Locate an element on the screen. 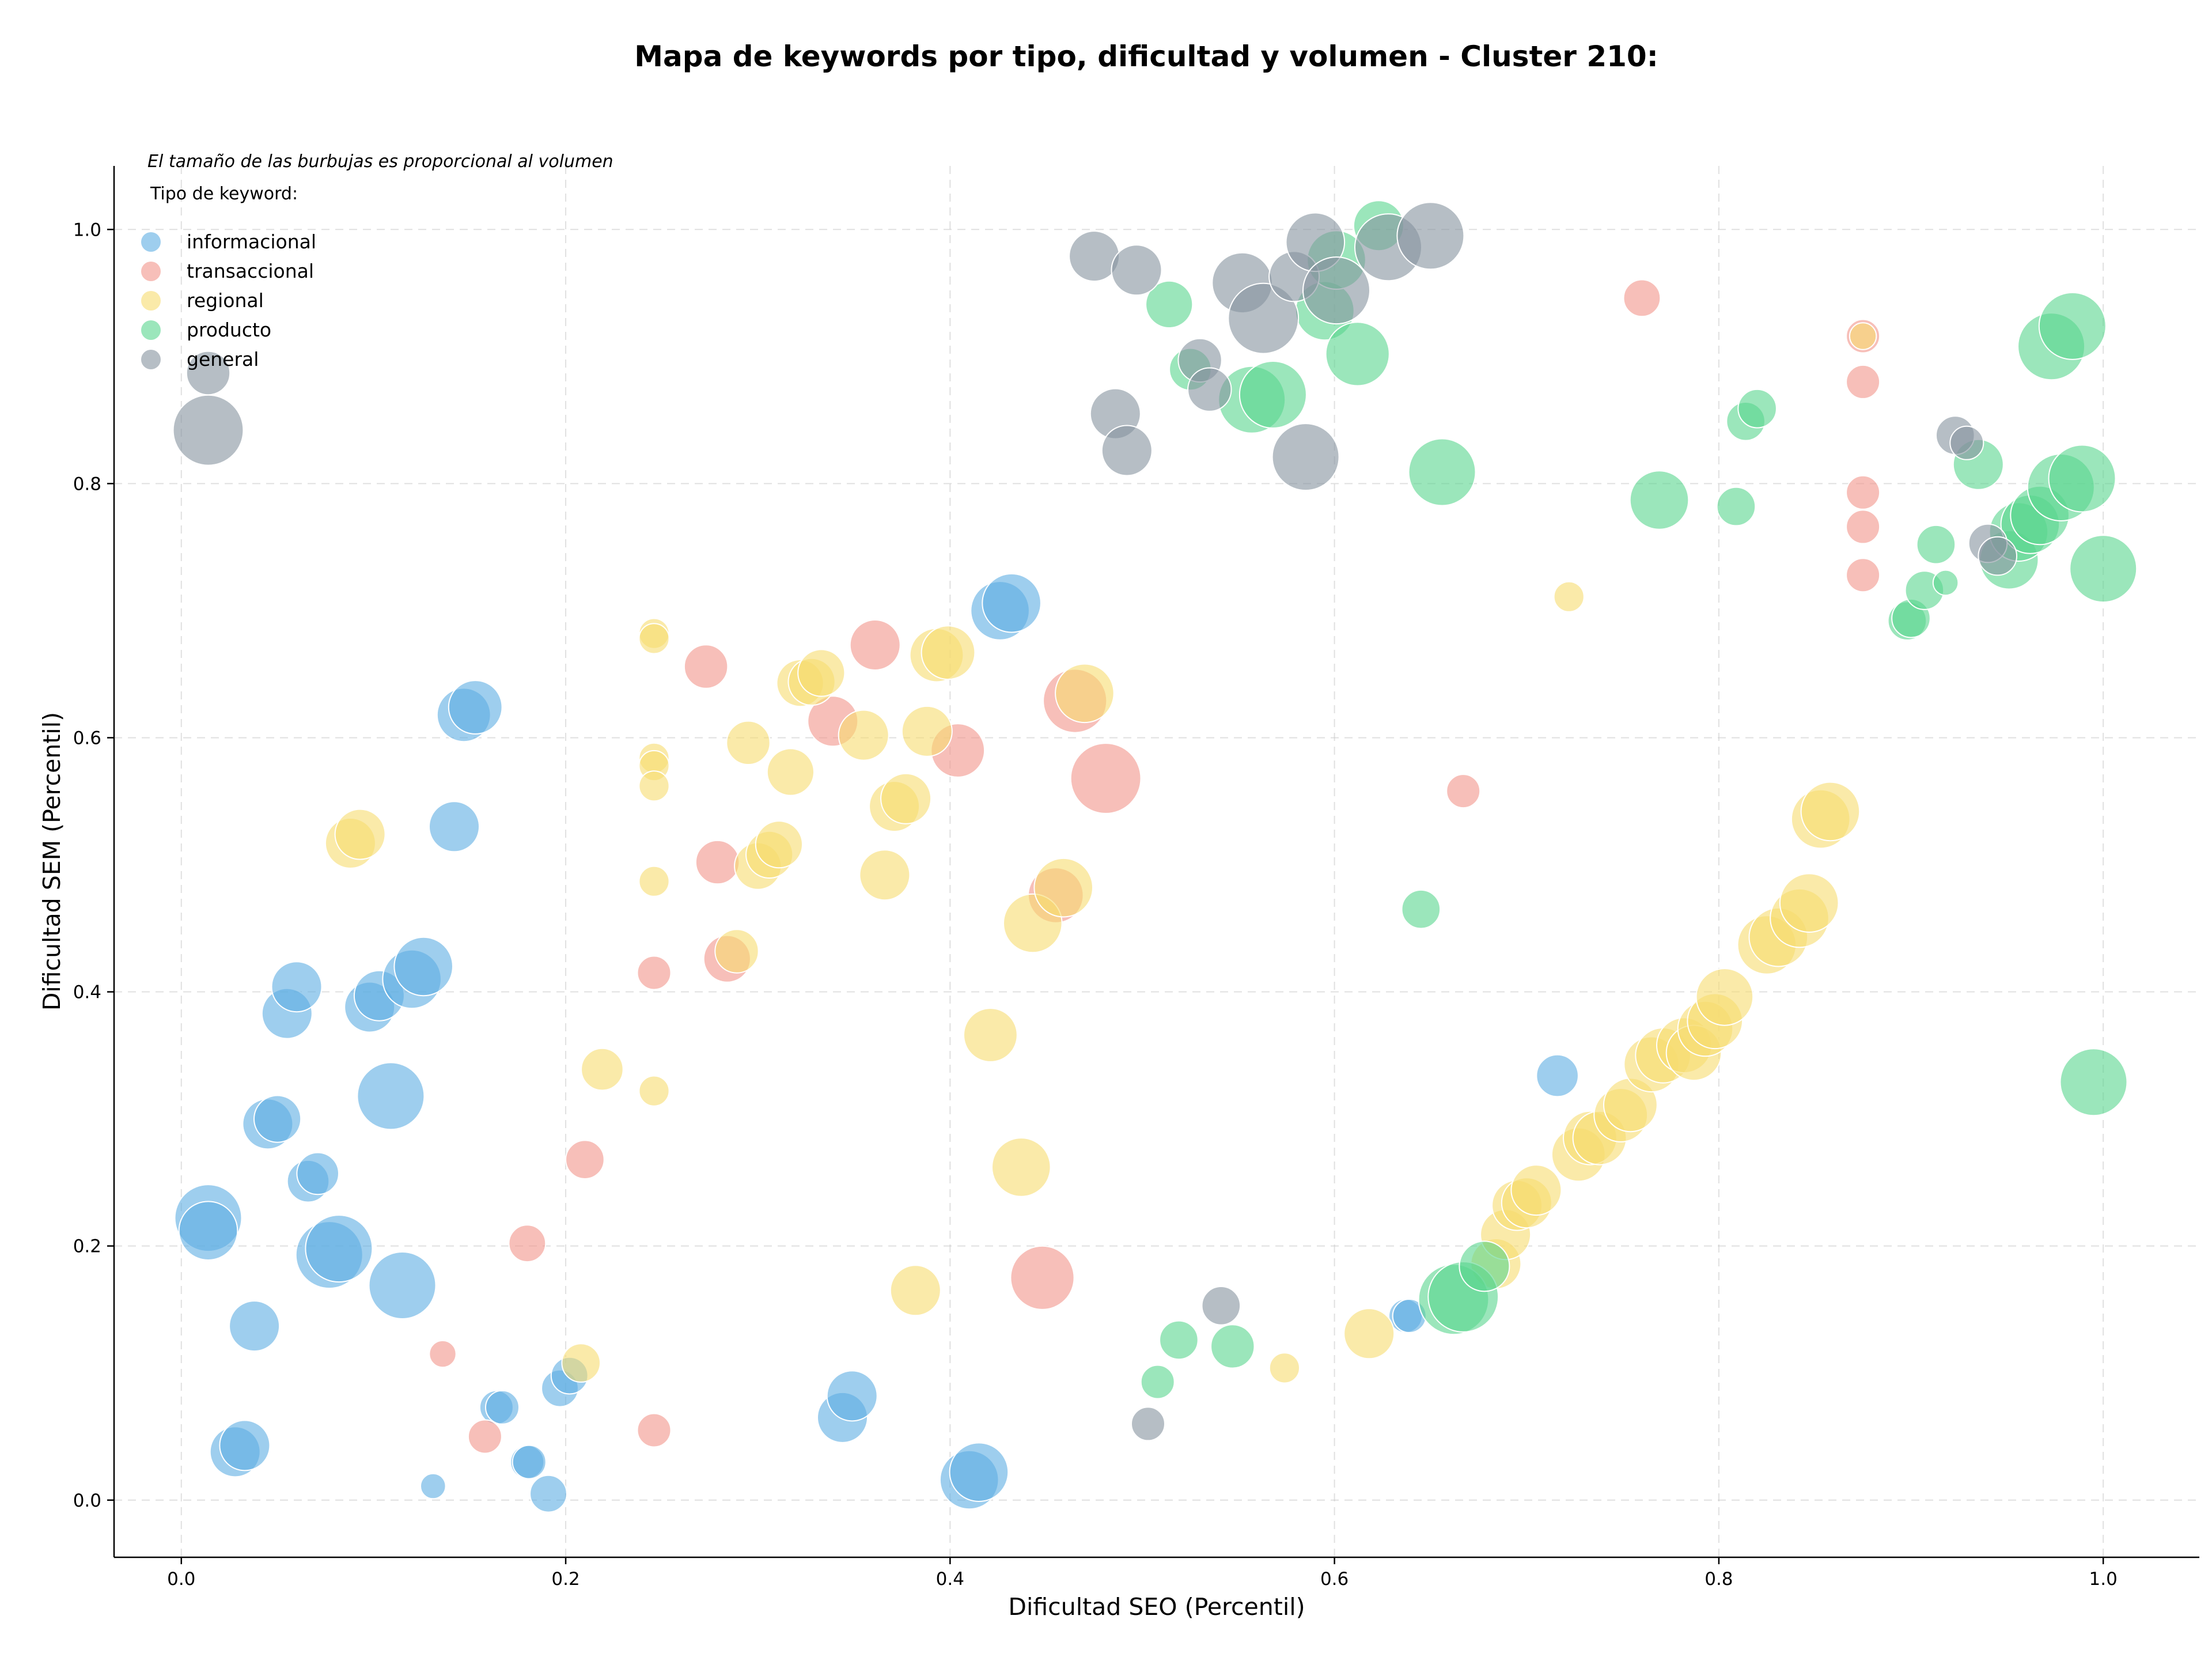  y-tick-label: 0.8 is located at coordinates (87, 484).